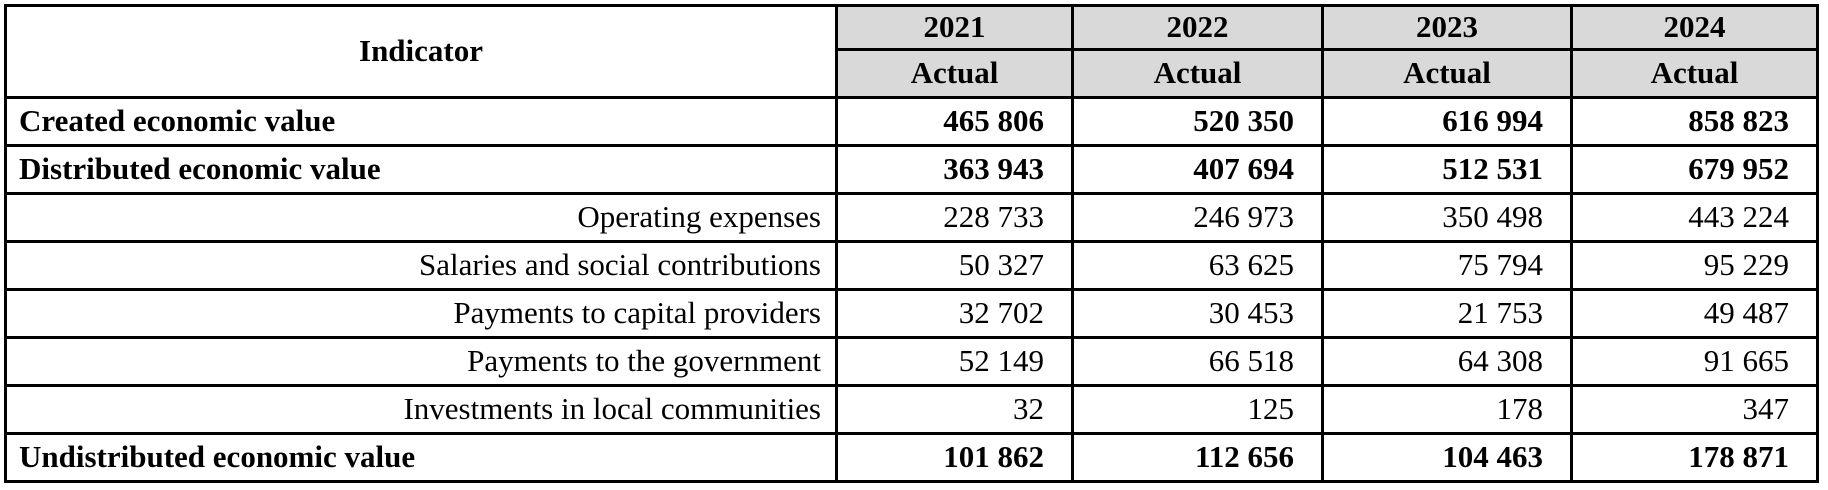  I want to click on cell-value-2023: 104 463, so click(1447, 457).